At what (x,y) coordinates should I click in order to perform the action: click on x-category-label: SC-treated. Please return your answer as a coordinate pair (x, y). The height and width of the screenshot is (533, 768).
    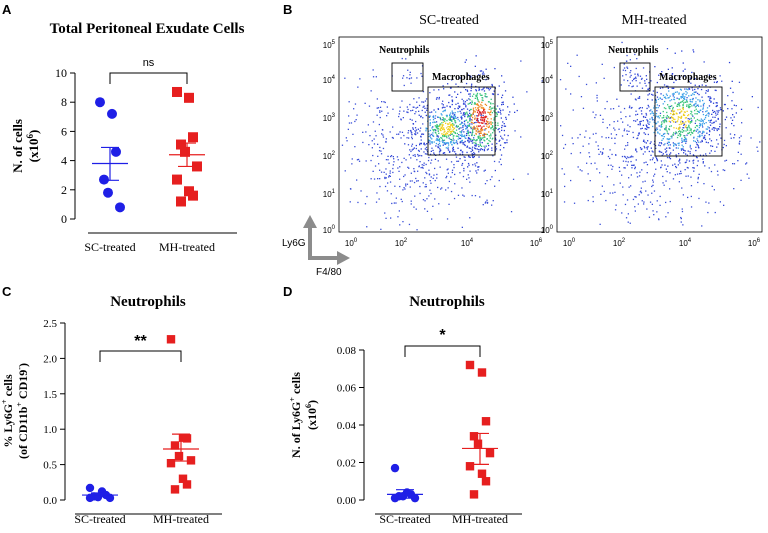
    Looking at the image, I should click on (404, 519).